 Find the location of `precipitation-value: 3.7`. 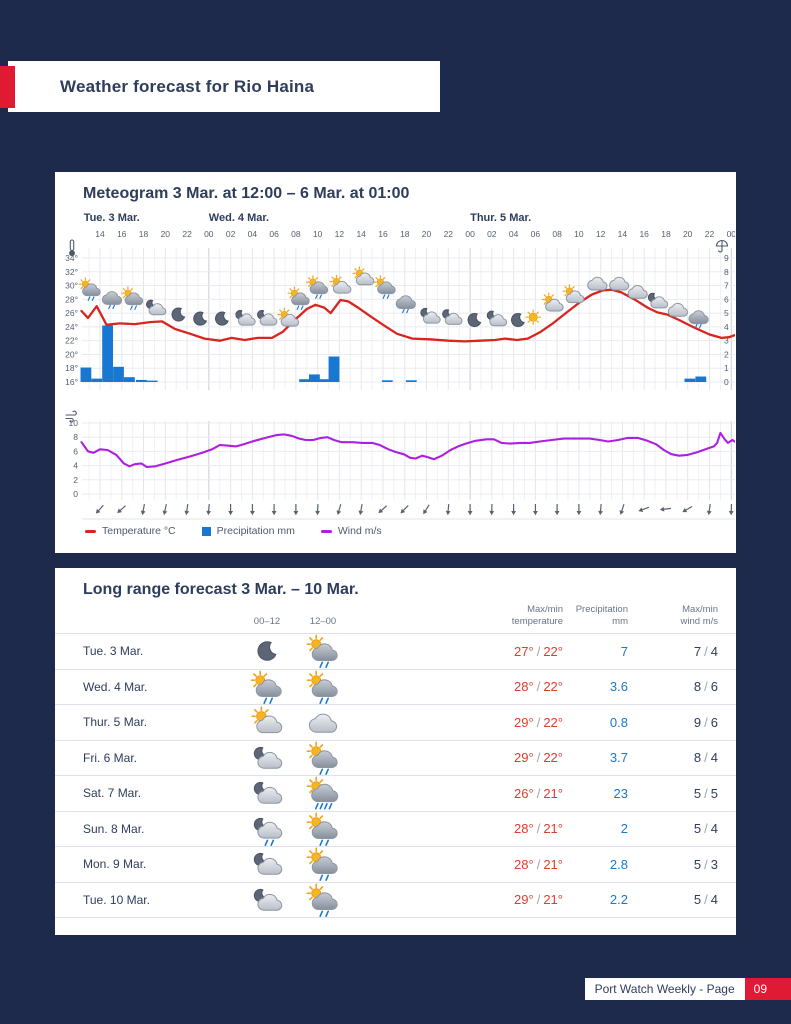

precipitation-value: 3.7 is located at coordinates (618, 758).